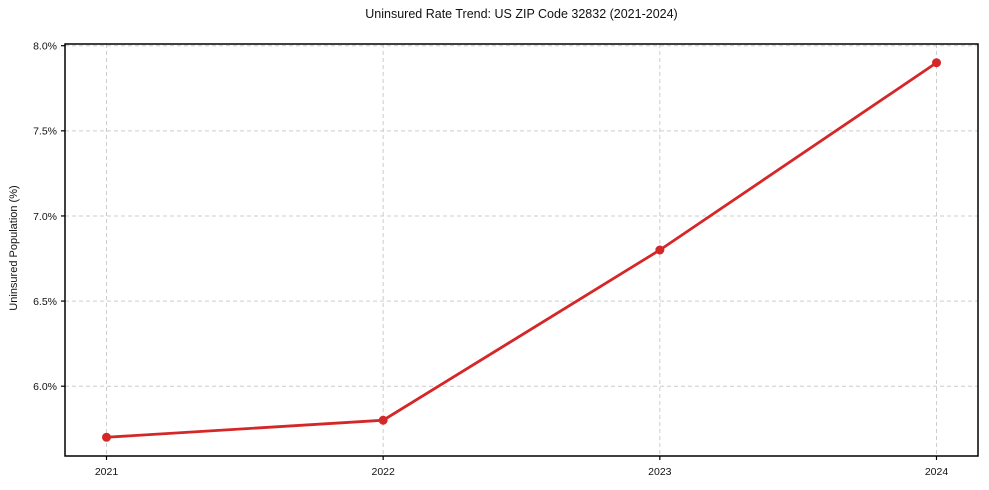  What do you see at coordinates (45, 302) in the screenshot?
I see `y-tick-label: 6.5%` at bounding box center [45, 302].